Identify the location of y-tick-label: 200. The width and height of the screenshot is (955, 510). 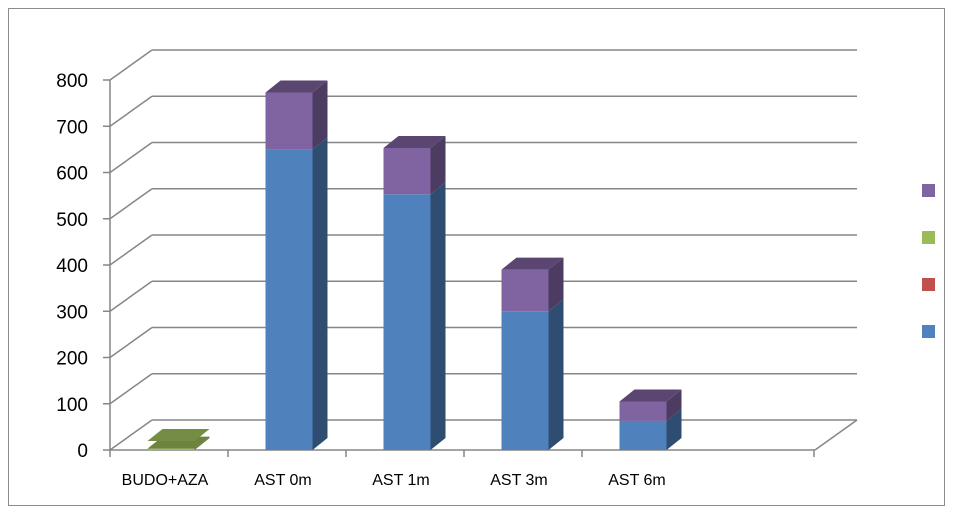
(72, 359).